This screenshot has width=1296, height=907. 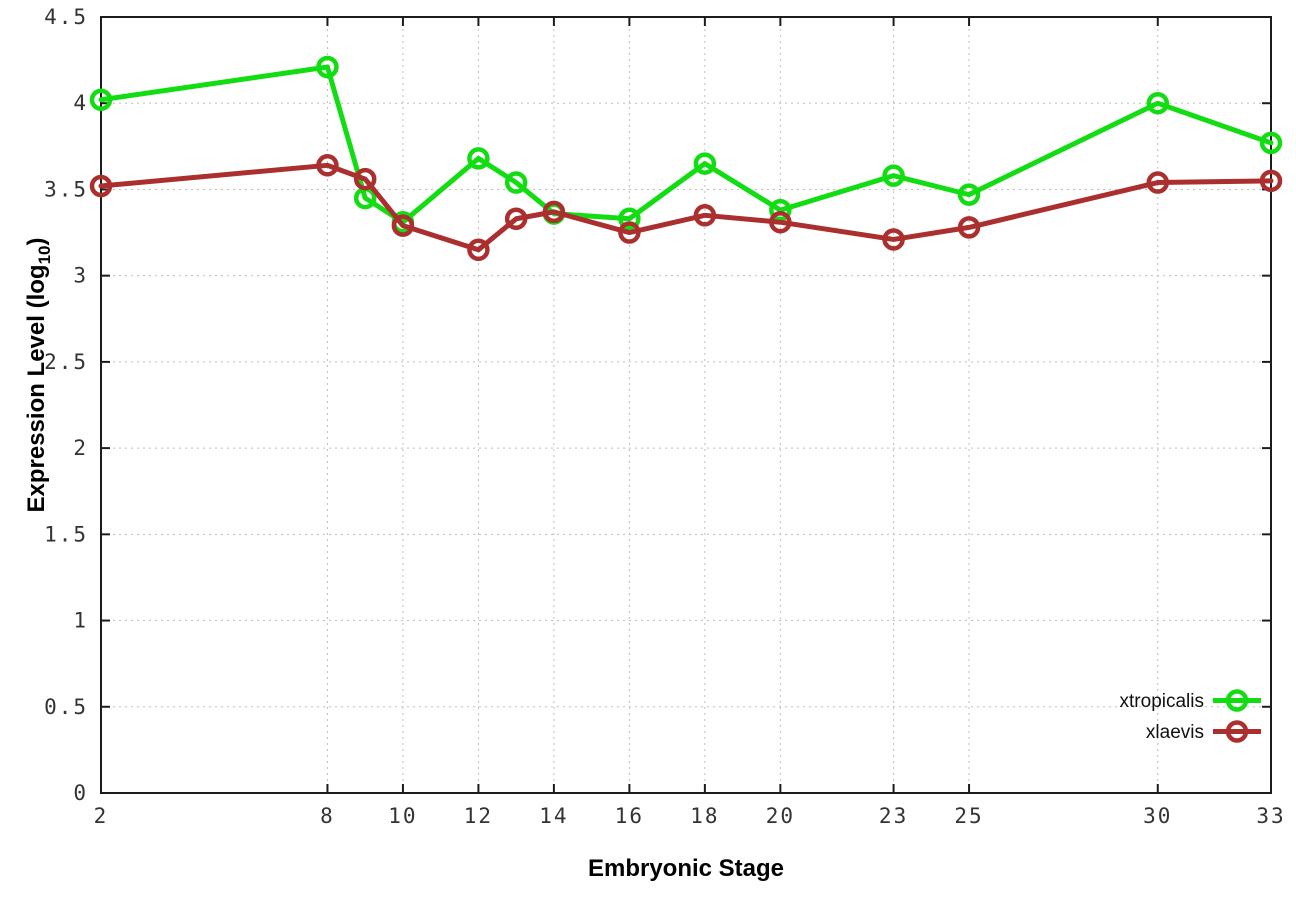 What do you see at coordinates (80, 276) in the screenshot?
I see `y-tick-label: 3` at bounding box center [80, 276].